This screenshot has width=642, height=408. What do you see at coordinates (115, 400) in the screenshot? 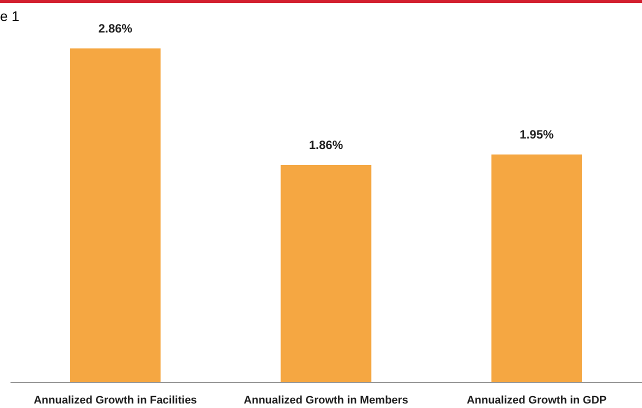
I see `x-tick-label: Annualized Growth in Facilities` at bounding box center [115, 400].